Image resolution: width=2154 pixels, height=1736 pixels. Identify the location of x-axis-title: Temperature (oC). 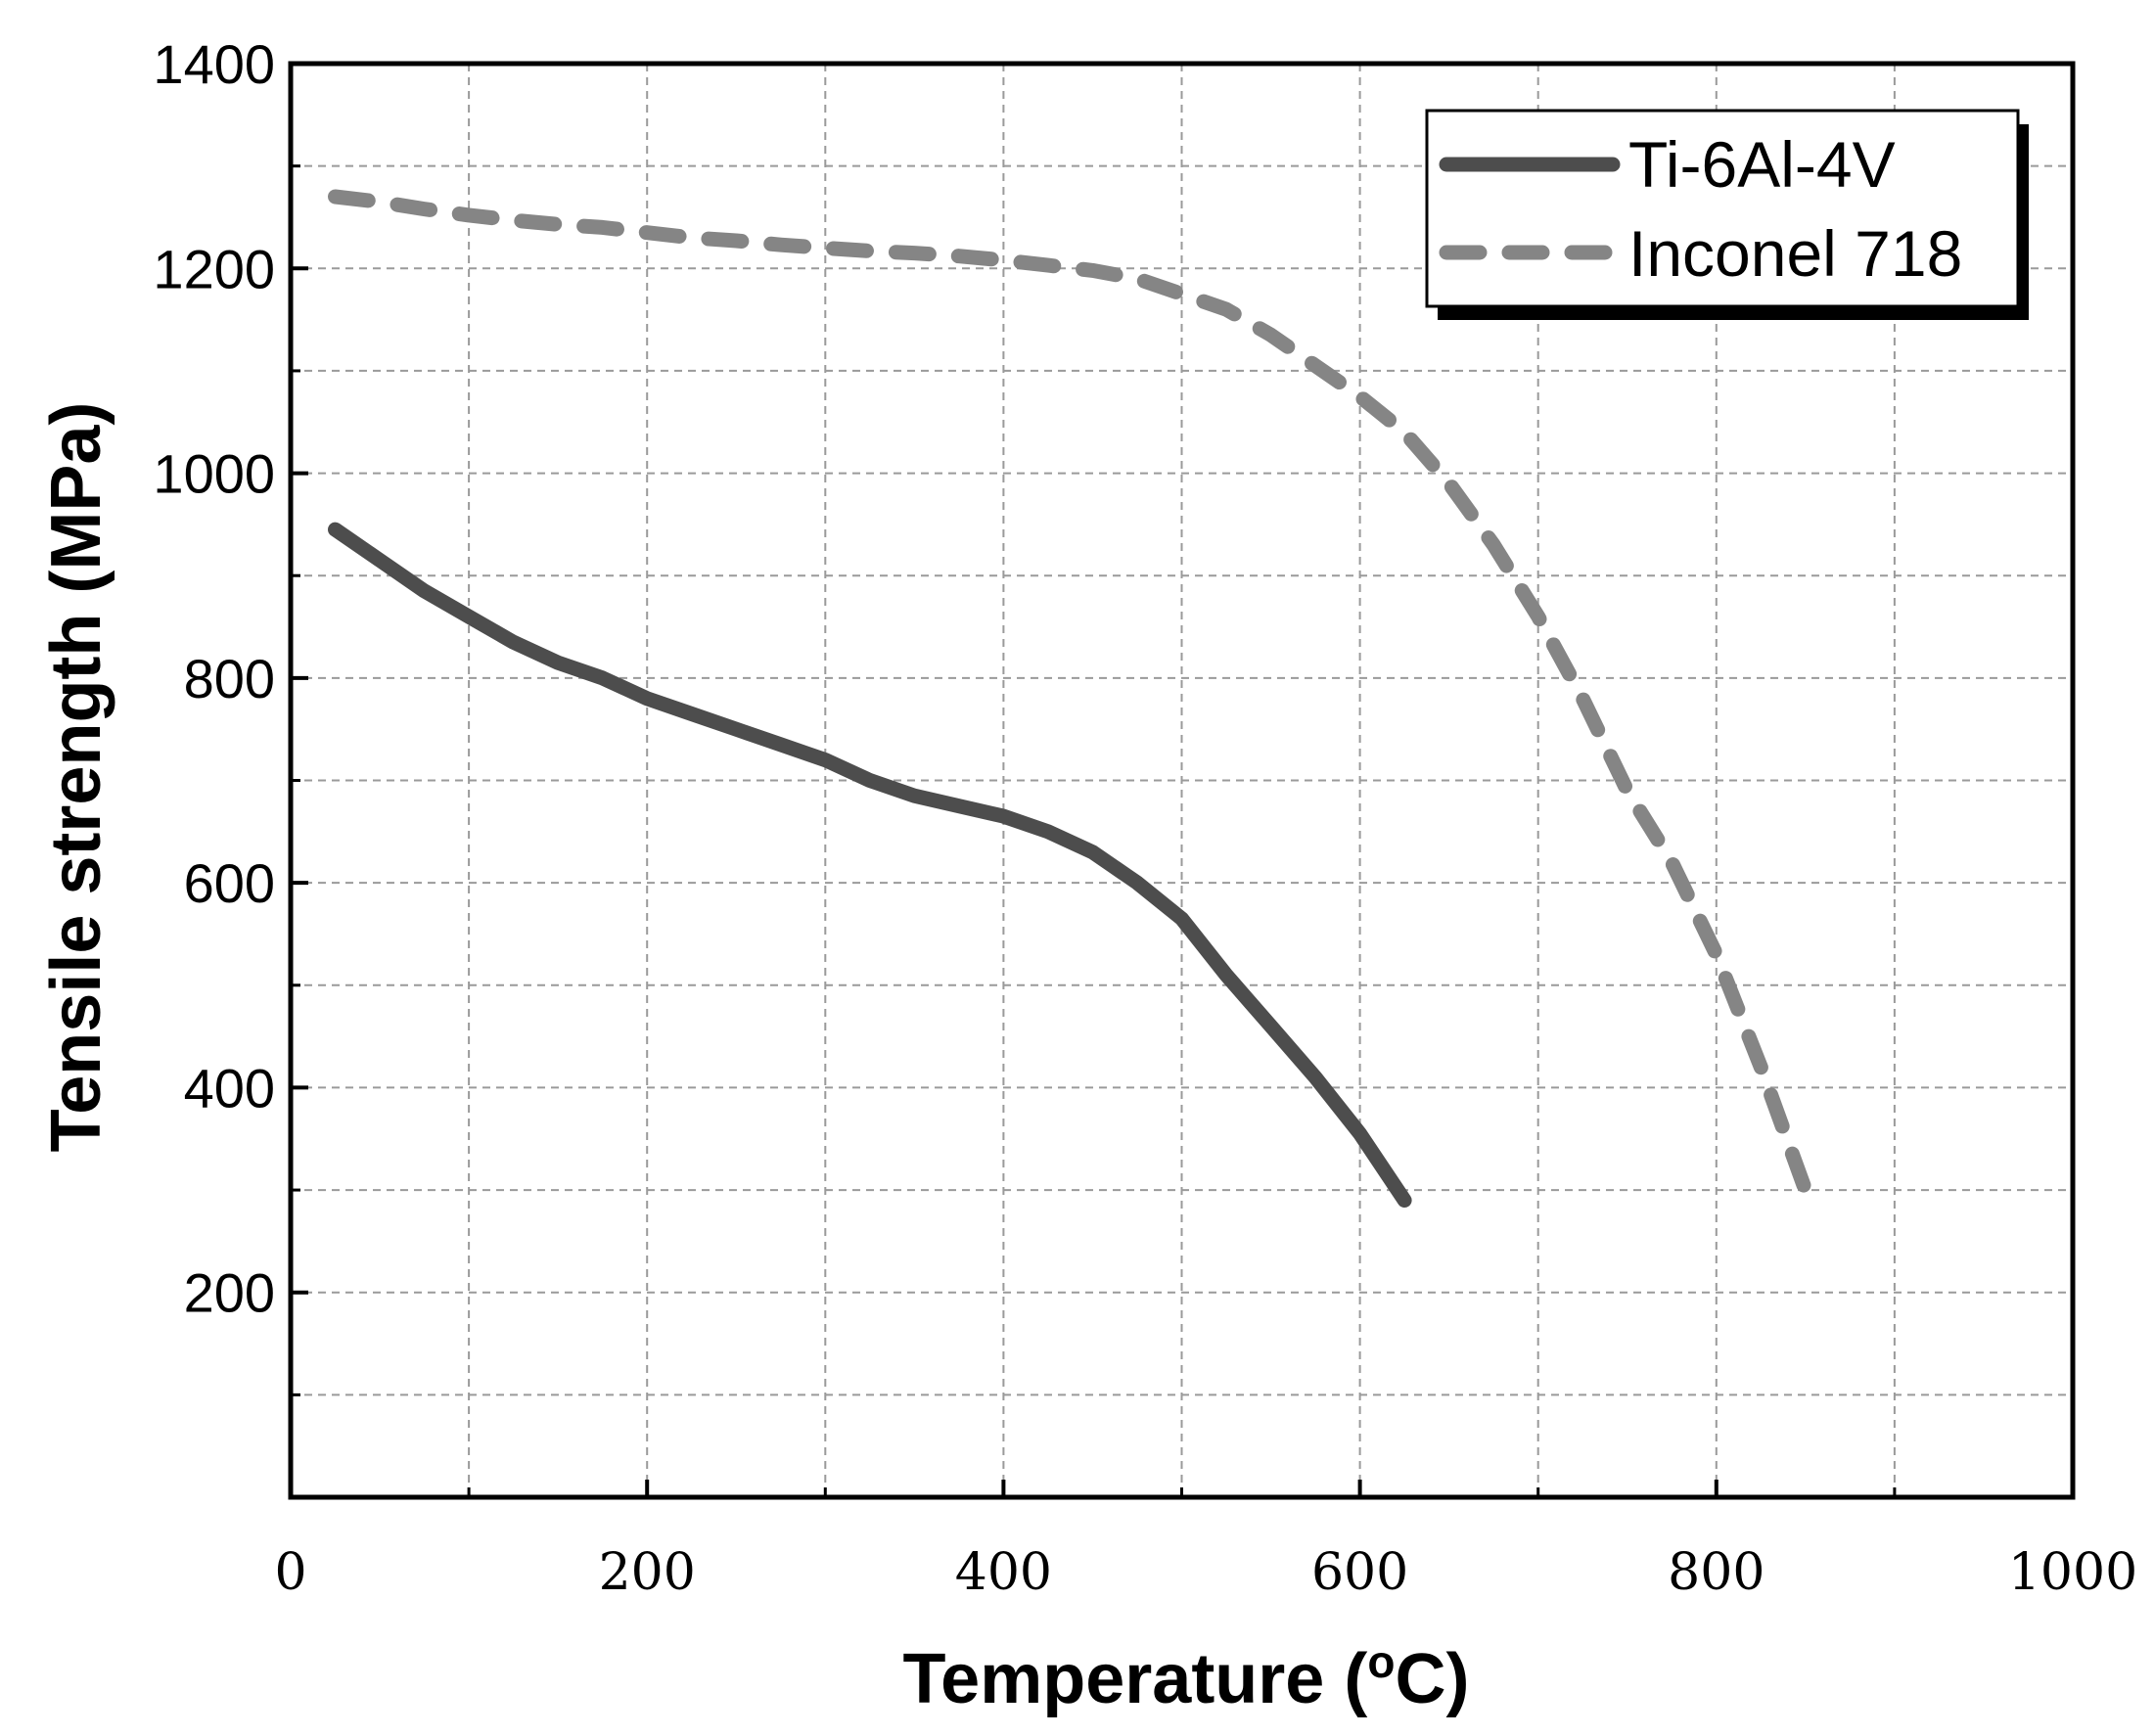
(1186, 1677).